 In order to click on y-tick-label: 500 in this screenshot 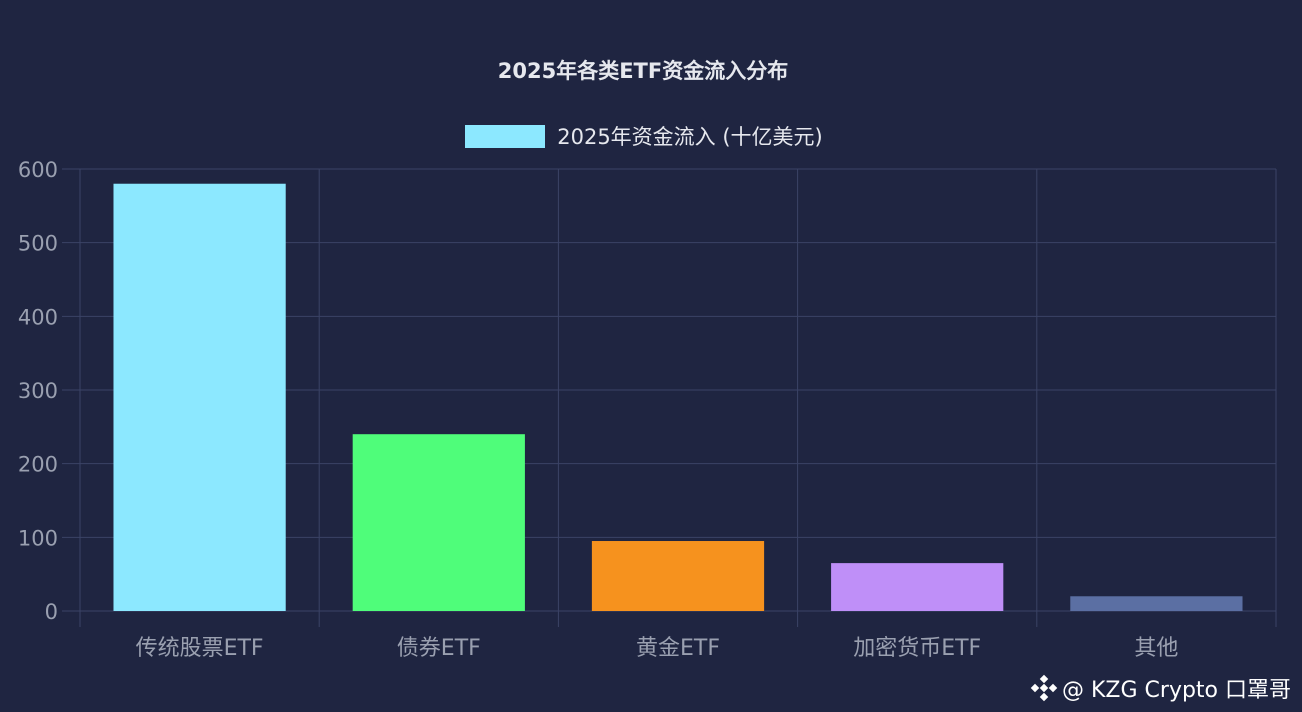, I will do `click(38, 244)`.